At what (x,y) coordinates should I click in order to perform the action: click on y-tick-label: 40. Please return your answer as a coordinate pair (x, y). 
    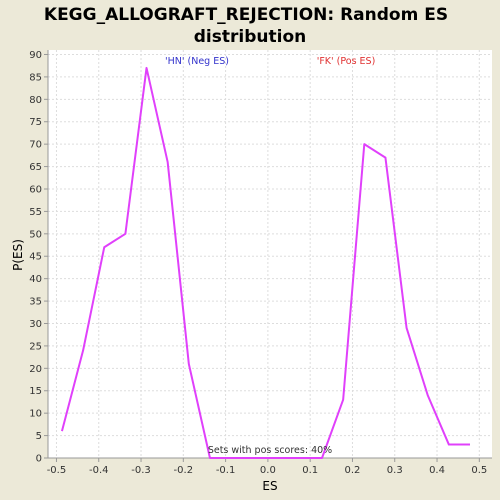
    Looking at the image, I should click on (35, 279).